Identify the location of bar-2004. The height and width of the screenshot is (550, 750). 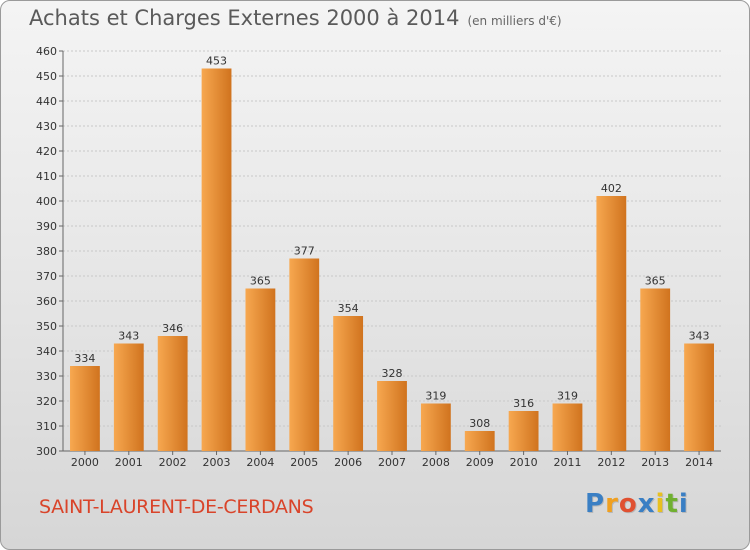
(260, 369).